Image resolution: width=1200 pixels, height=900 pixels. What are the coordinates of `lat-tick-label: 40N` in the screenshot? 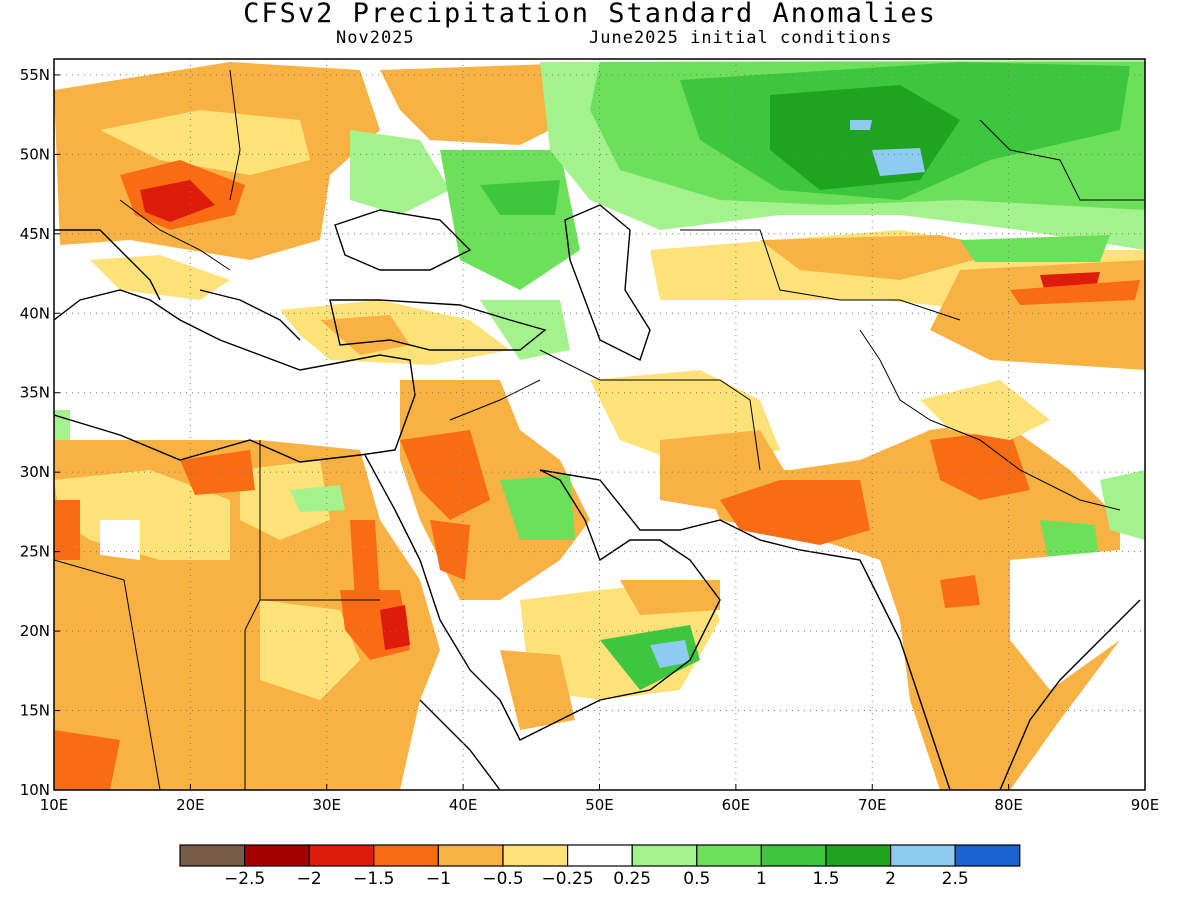 It's located at (35, 313).